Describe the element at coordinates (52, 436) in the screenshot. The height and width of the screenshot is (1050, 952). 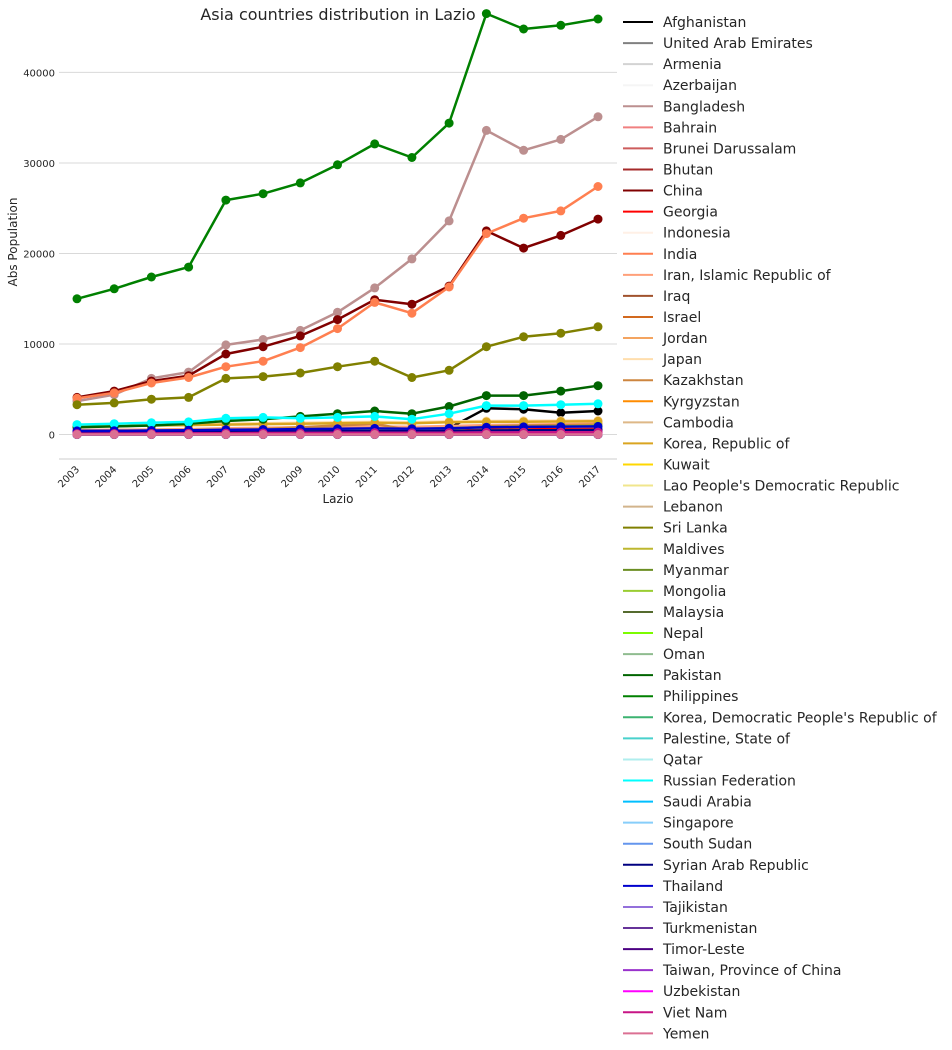
I see `y-tick-label: 0` at that location.